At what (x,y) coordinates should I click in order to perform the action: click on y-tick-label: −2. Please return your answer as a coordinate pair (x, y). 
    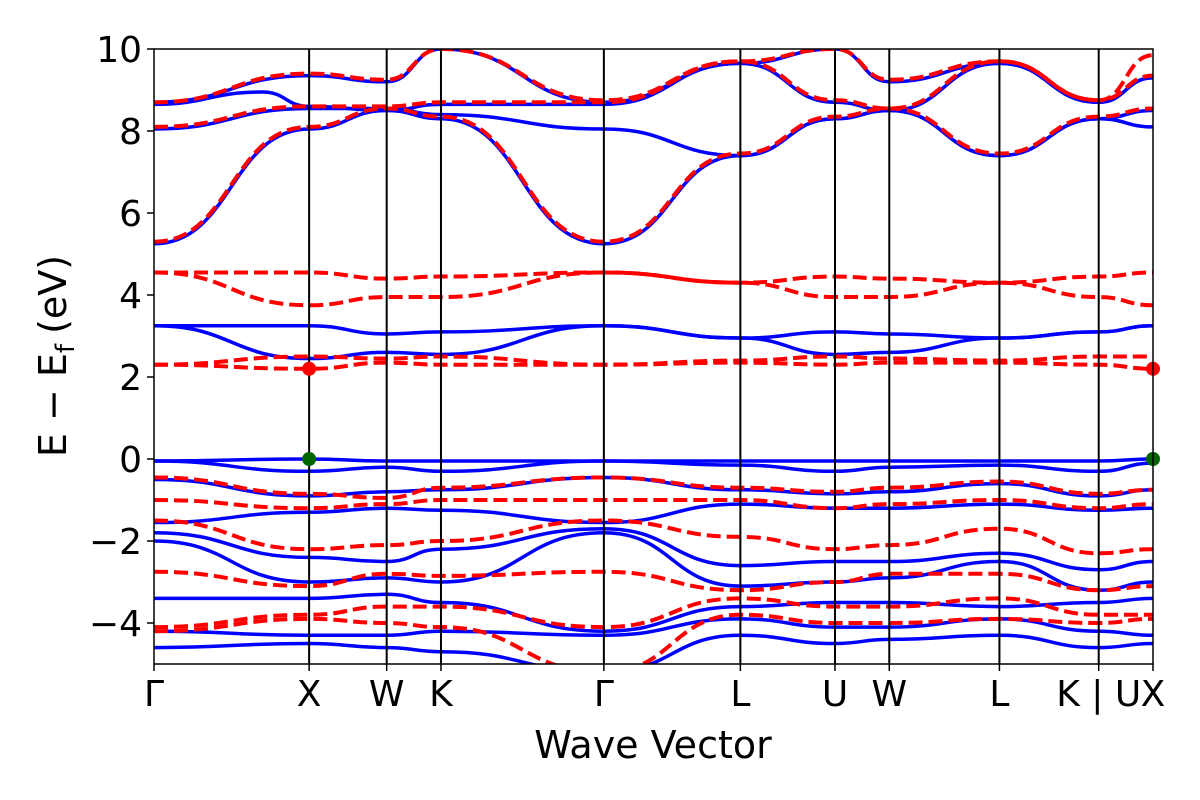
    Looking at the image, I should click on (115, 542).